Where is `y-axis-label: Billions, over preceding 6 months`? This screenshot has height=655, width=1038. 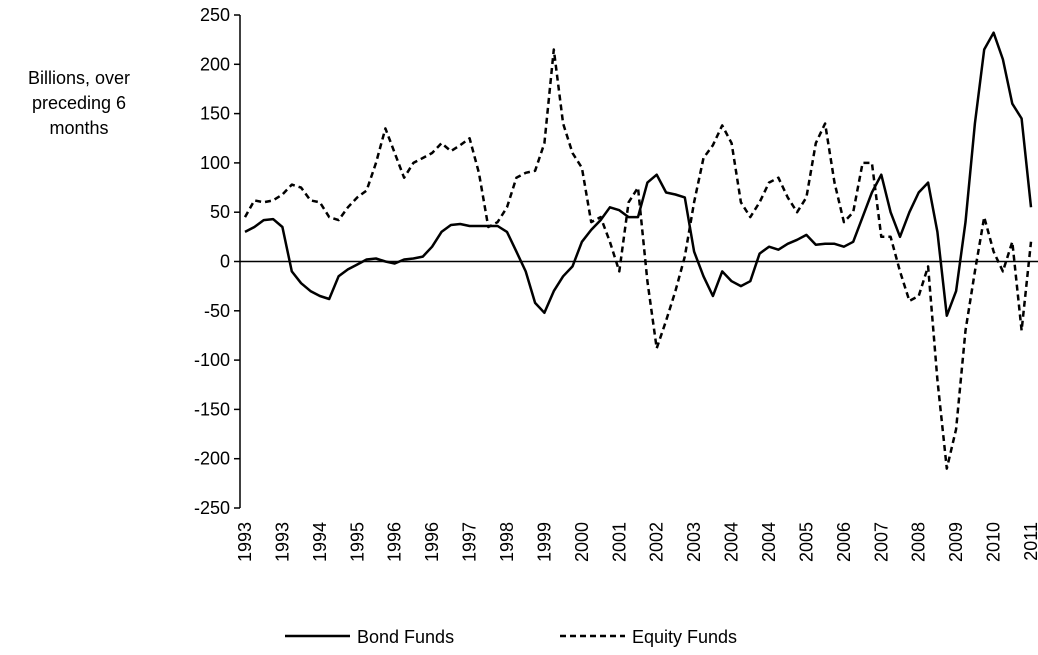
y-axis-label: Billions, over preceding 6 months is located at coordinates (79, 103).